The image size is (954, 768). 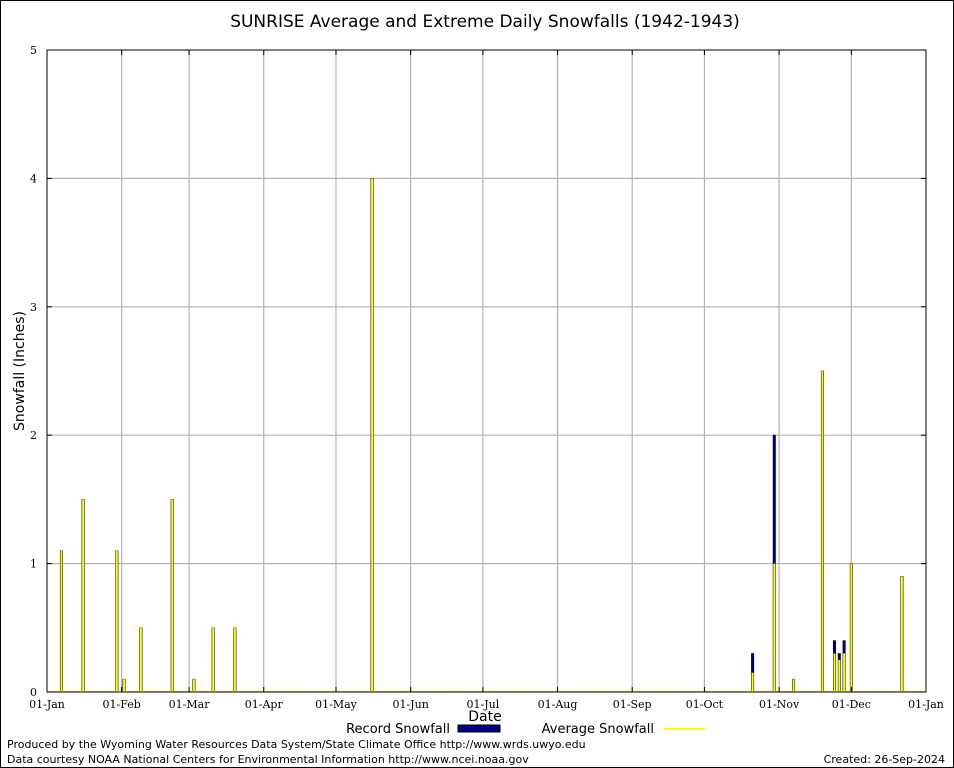 What do you see at coordinates (851, 704) in the screenshot?
I see `x-tick-label-11: 01-Dec` at bounding box center [851, 704].